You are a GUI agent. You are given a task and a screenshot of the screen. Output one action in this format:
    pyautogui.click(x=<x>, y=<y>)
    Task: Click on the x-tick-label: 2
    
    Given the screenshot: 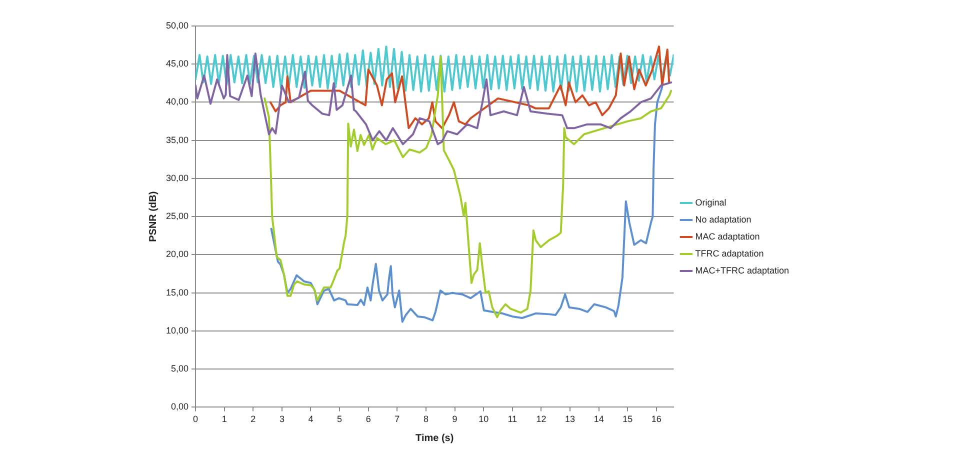 What is the action you would take?
    pyautogui.click(x=253, y=419)
    